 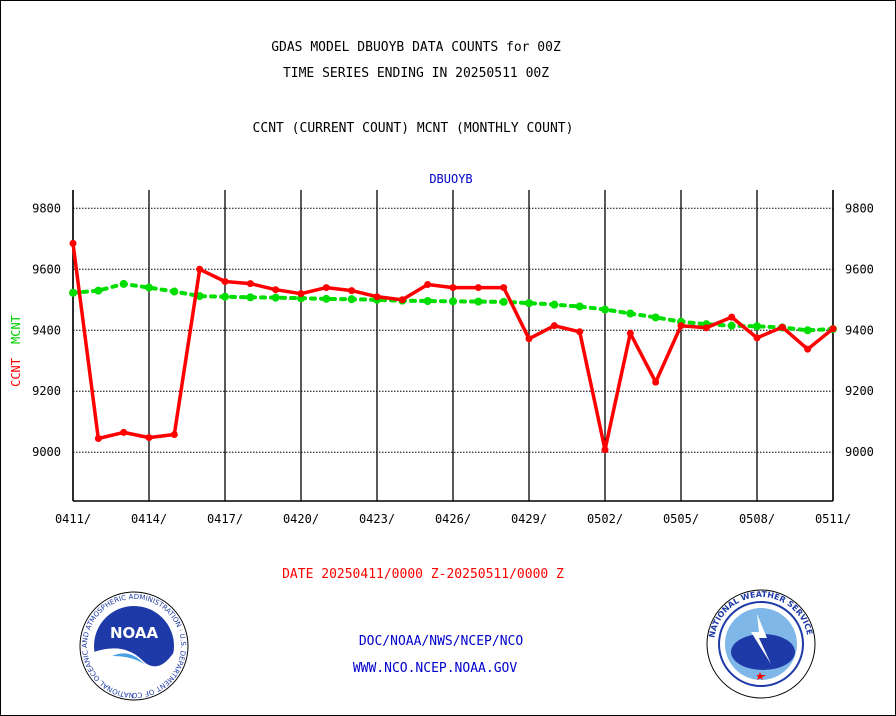 What do you see at coordinates (46, 391) in the screenshot?
I see `y-tick-label-left: 9200` at bounding box center [46, 391].